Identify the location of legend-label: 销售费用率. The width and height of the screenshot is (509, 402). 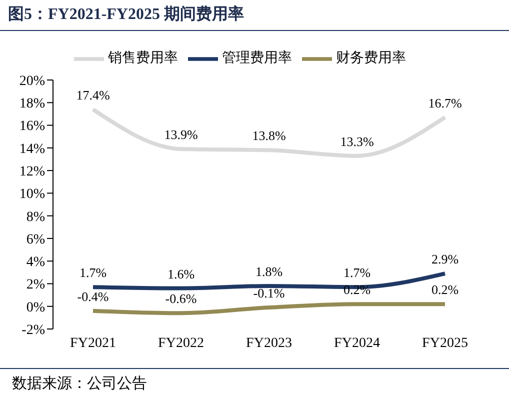
(143, 58).